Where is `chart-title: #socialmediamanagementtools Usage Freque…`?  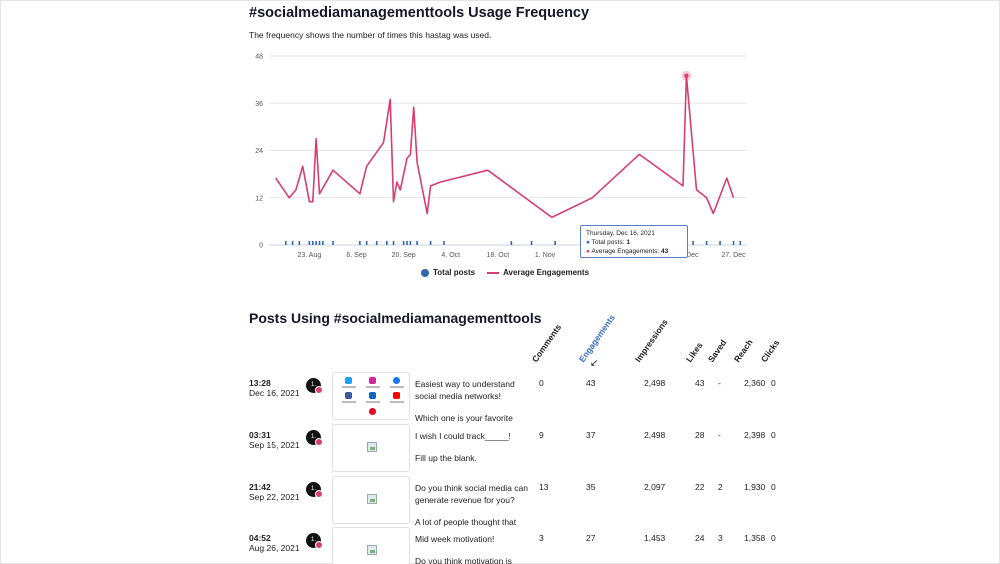
chart-title: #socialmediamanagementtools Usage Freque… is located at coordinates (419, 13).